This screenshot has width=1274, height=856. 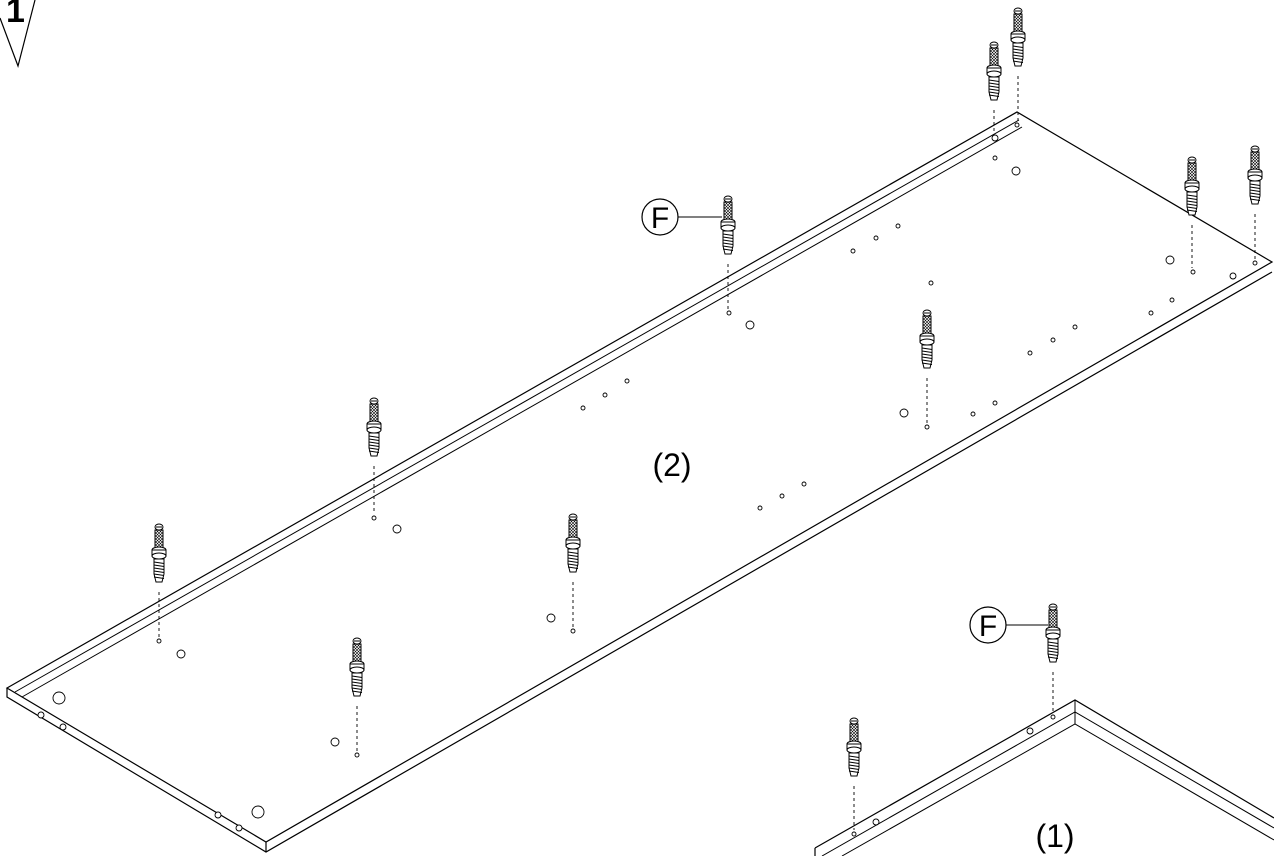 What do you see at coordinates (681, 217) in the screenshot?
I see `callout-f-upper: F` at bounding box center [681, 217].